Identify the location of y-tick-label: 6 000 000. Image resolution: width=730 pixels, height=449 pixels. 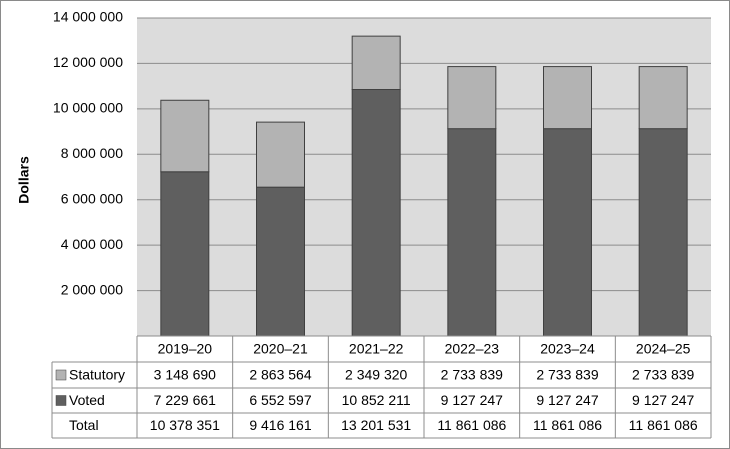
(92, 198).